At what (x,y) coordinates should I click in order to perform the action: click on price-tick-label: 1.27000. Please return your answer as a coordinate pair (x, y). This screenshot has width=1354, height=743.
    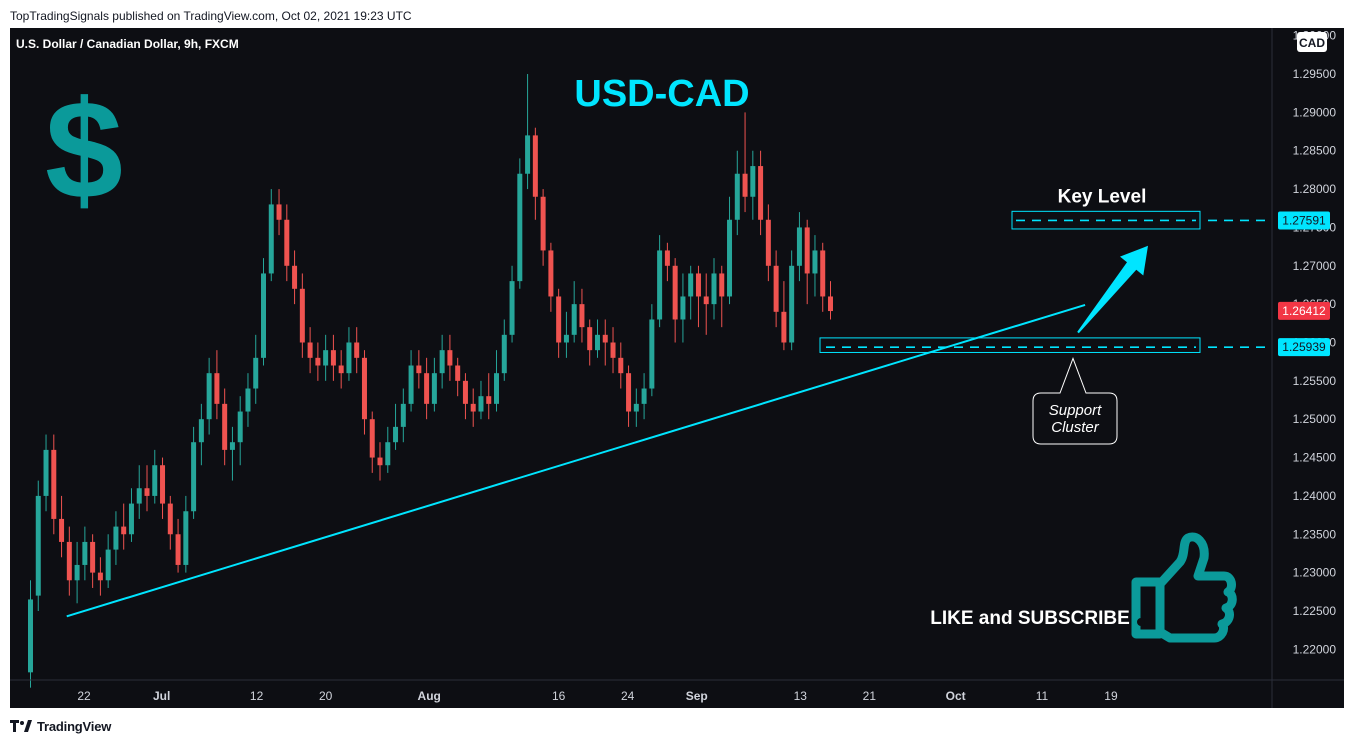
    Looking at the image, I should click on (1315, 266).